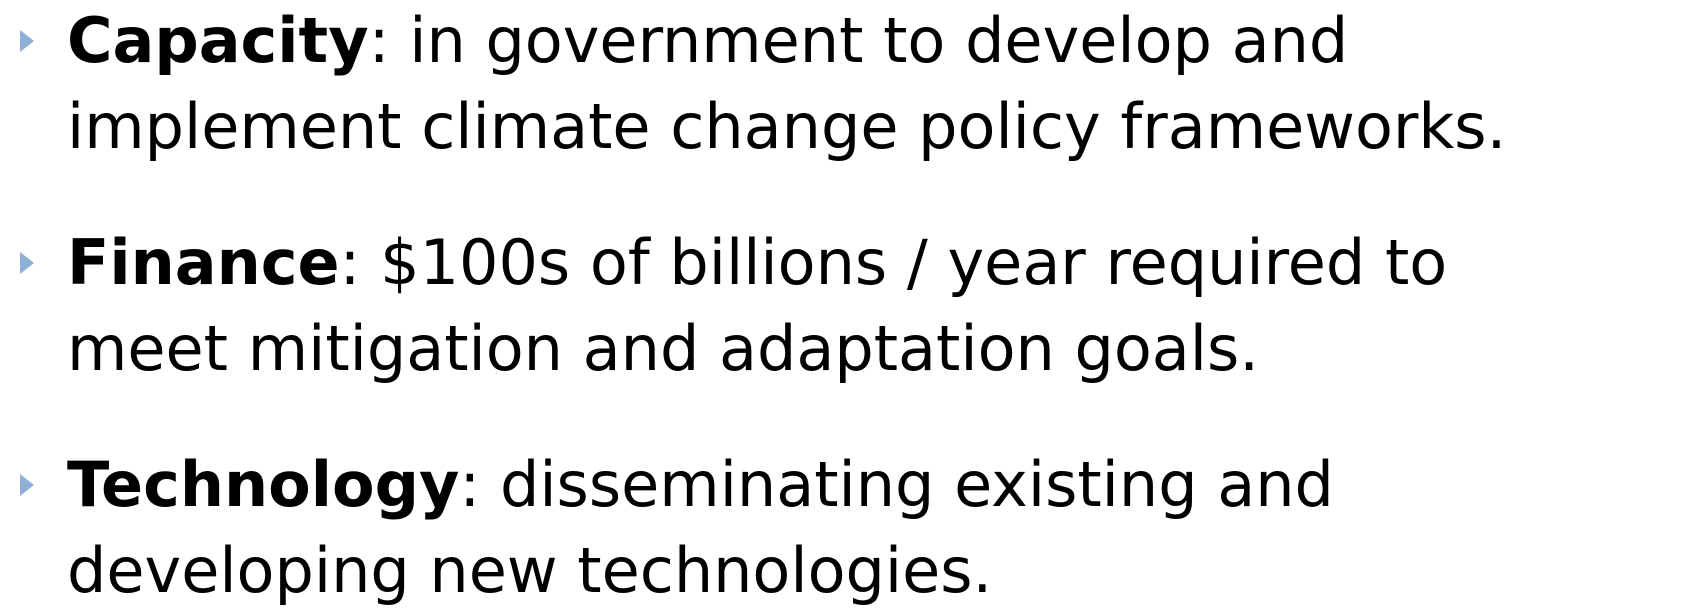 The image size is (1684, 611). I want to click on term: Technology, so click(263, 484).